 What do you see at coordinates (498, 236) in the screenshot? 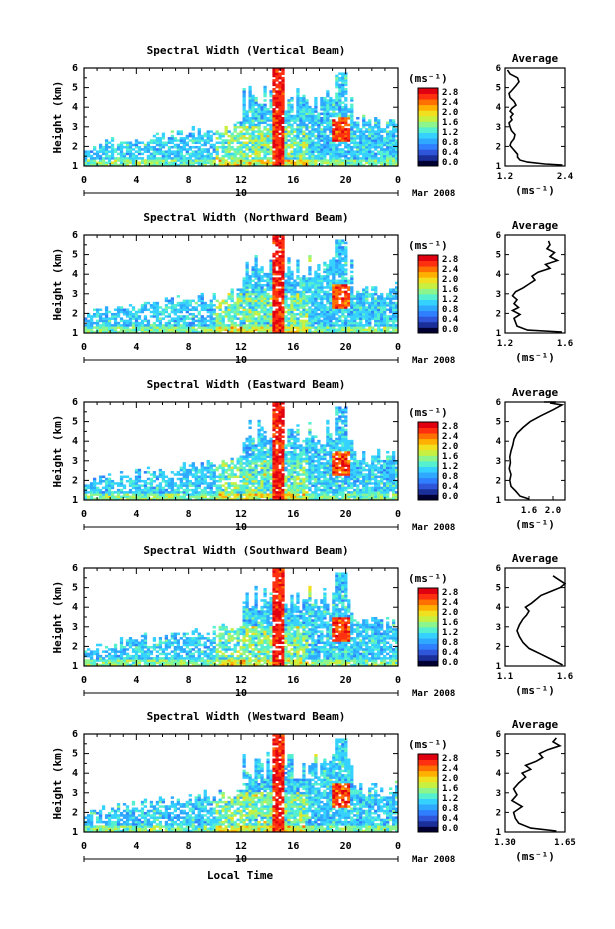
I see `y-tick-label: 6` at bounding box center [498, 236].